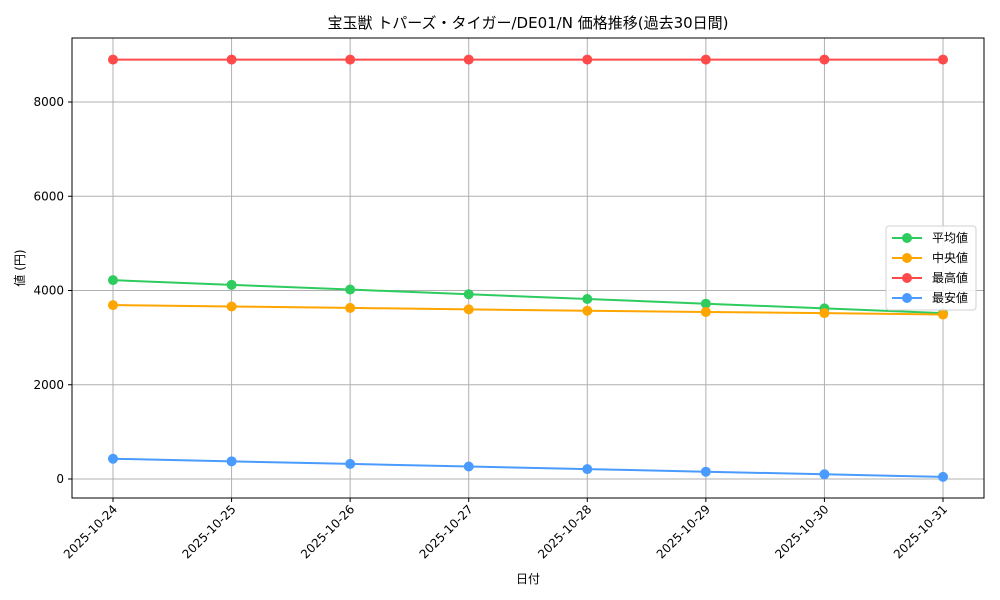 The height and width of the screenshot is (600, 1000). What do you see at coordinates (48, 196) in the screenshot?
I see `y-tick-label: 6000` at bounding box center [48, 196].